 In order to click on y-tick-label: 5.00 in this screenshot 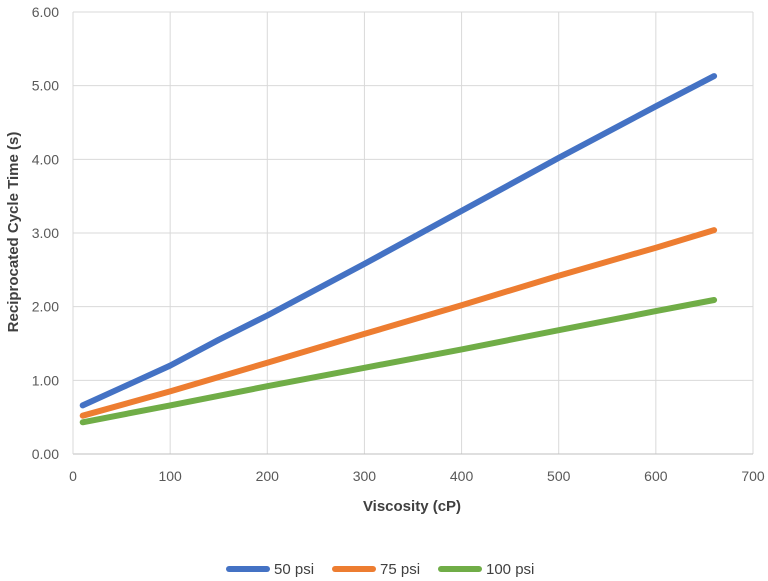, I will do `click(45, 86)`.